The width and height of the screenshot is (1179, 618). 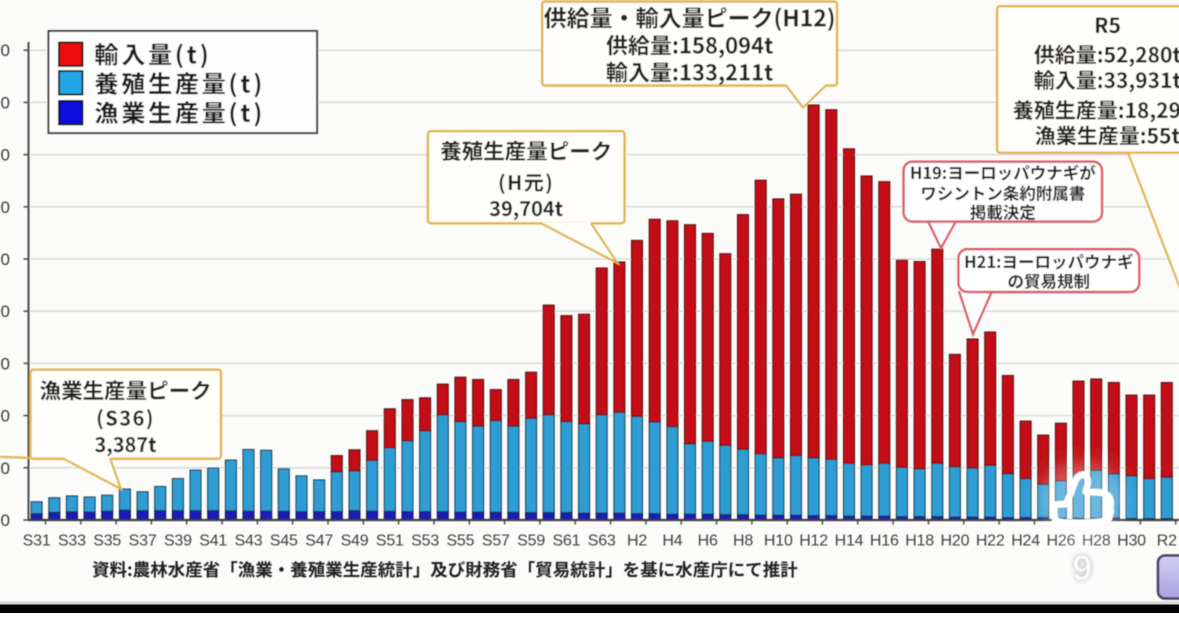 What do you see at coordinates (355, 541) in the screenshot?
I see `svg-text: S49` at bounding box center [355, 541].